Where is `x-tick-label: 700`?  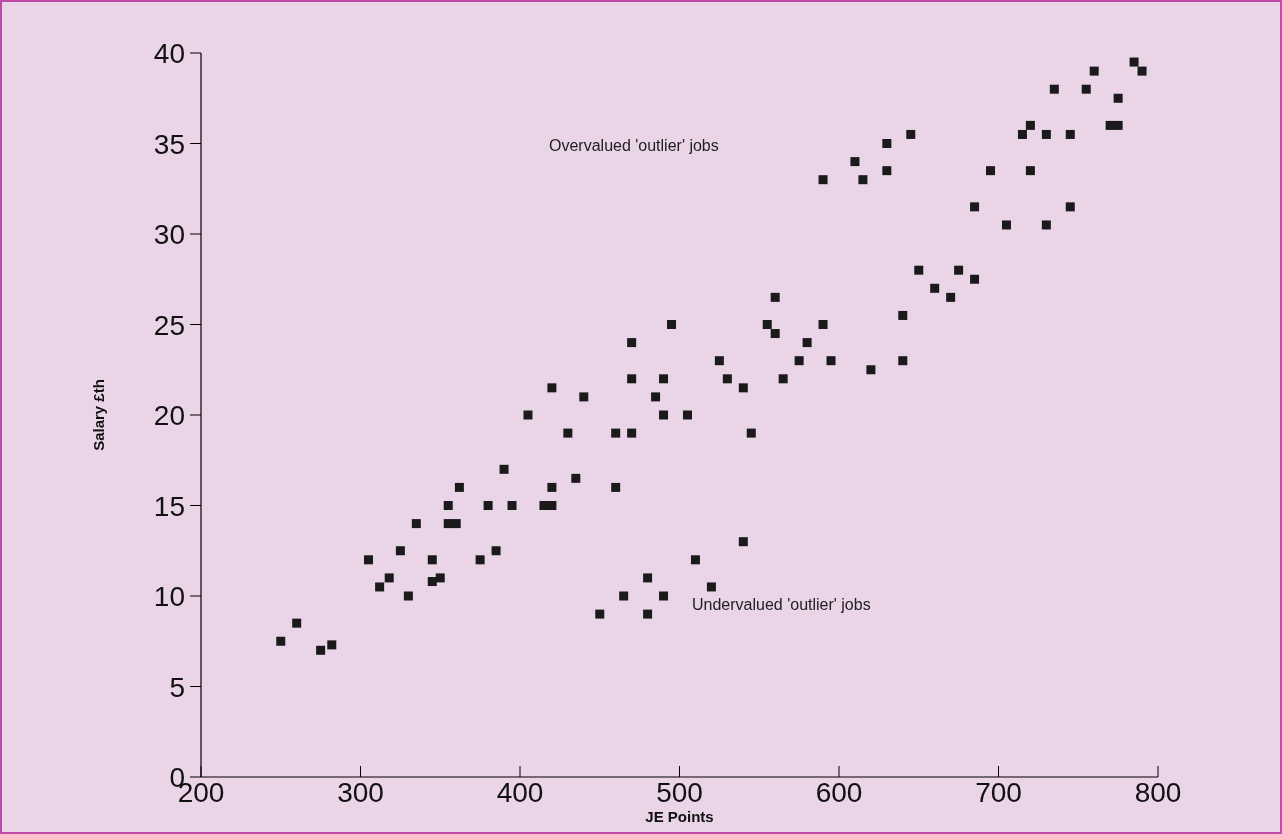
x-tick-label: 700 is located at coordinates (998, 792).